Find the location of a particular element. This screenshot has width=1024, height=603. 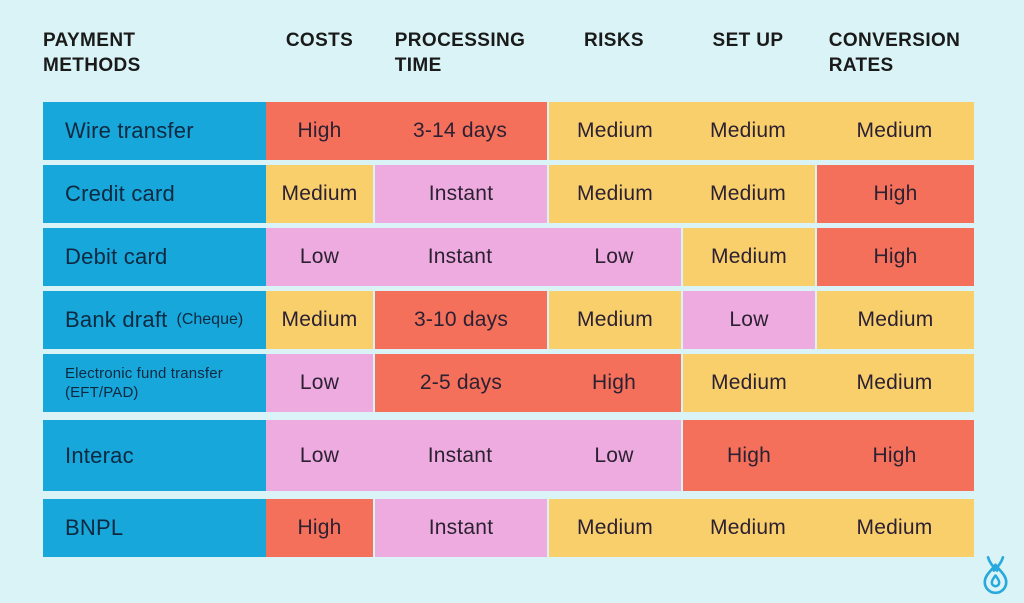

cell-processing_time: 3-10 days is located at coordinates (460, 320).